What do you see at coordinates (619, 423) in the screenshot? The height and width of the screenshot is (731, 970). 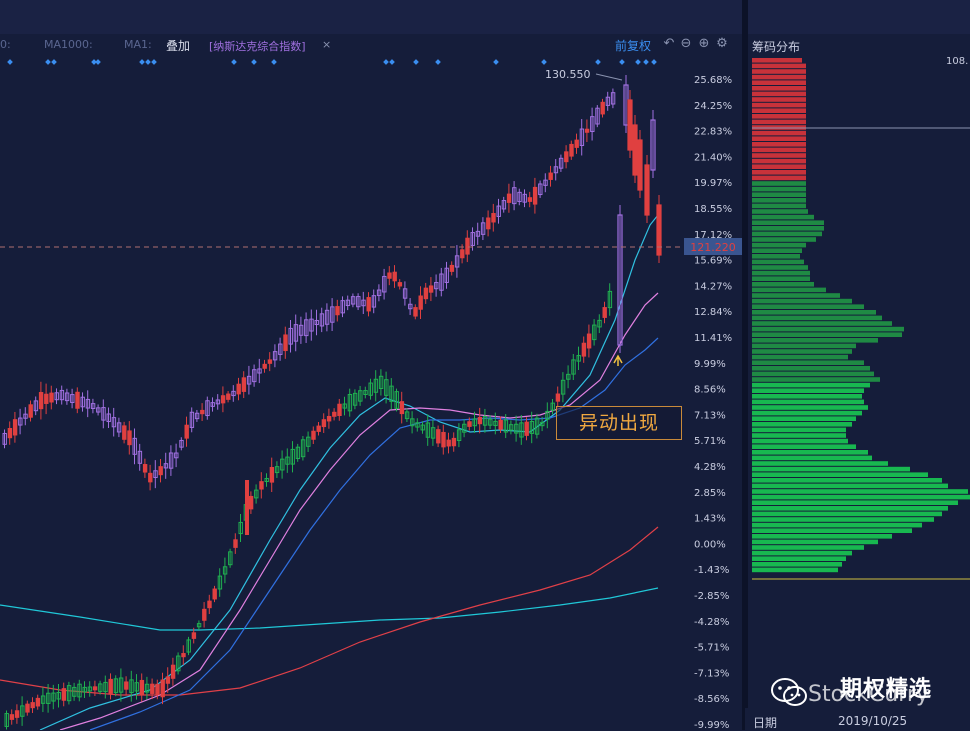 I see `anomaly-annotation: 异动出现` at bounding box center [619, 423].